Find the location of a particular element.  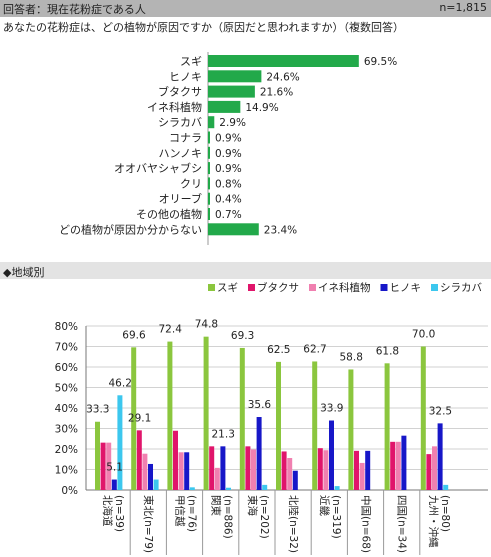

category-label-line: 東北(n=79) is located at coordinates (148, 524).